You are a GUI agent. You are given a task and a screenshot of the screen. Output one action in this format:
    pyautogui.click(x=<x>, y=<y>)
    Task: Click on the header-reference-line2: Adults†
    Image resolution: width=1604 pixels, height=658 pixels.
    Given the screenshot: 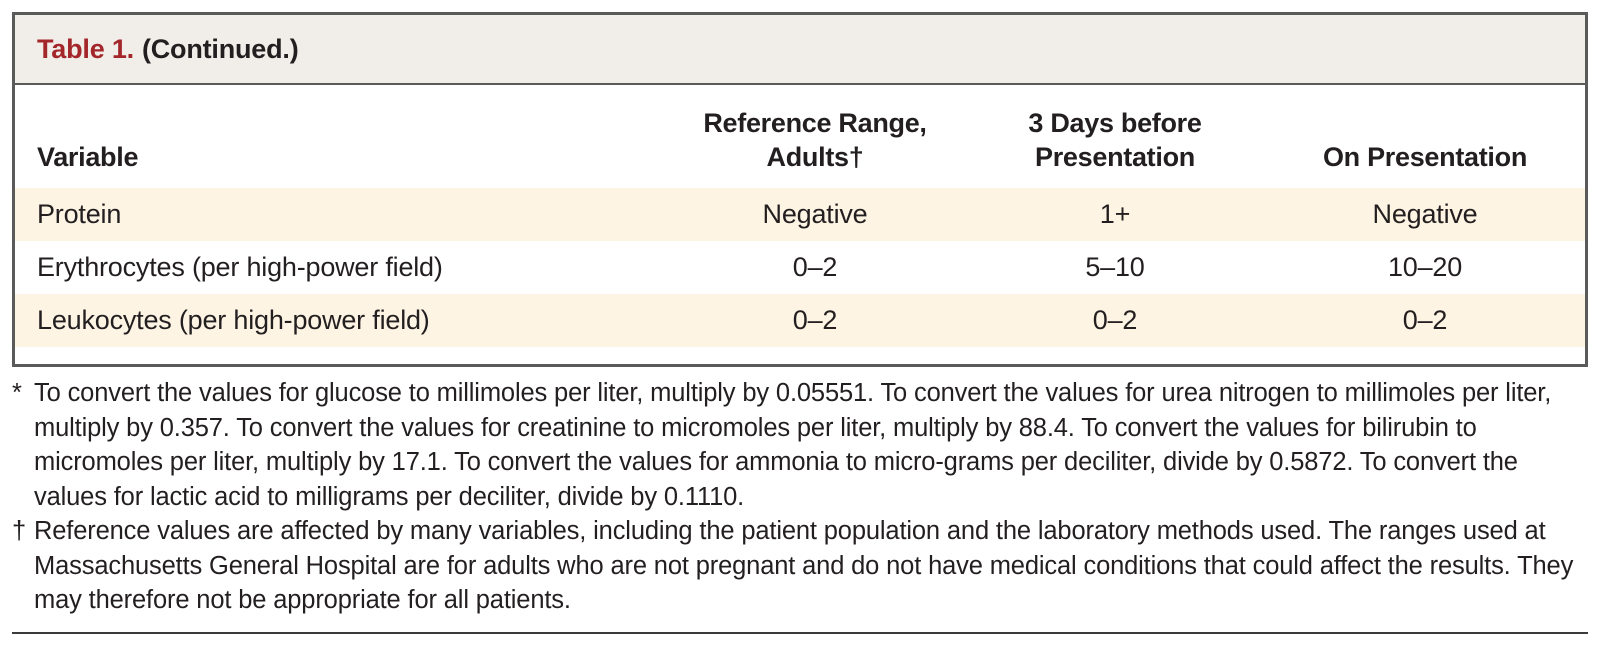 What is the action you would take?
    pyautogui.click(x=815, y=157)
    